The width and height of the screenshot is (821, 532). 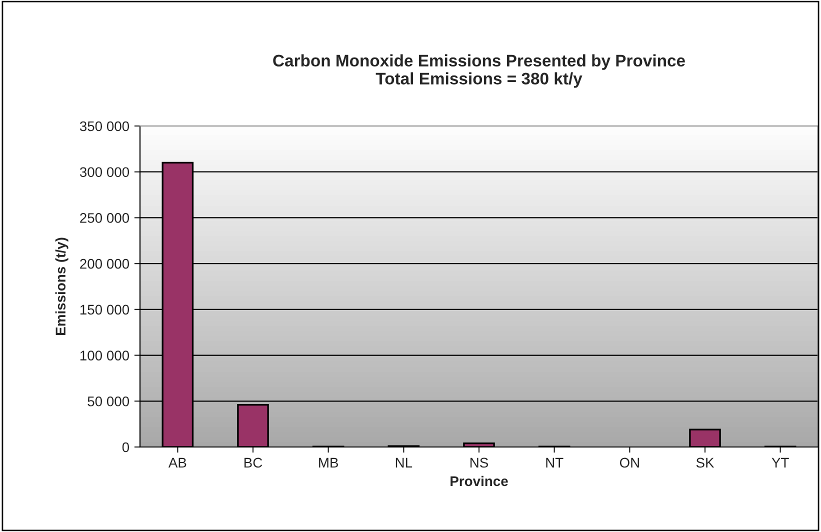 I want to click on y-tick-label: 100 000, so click(x=105, y=355).